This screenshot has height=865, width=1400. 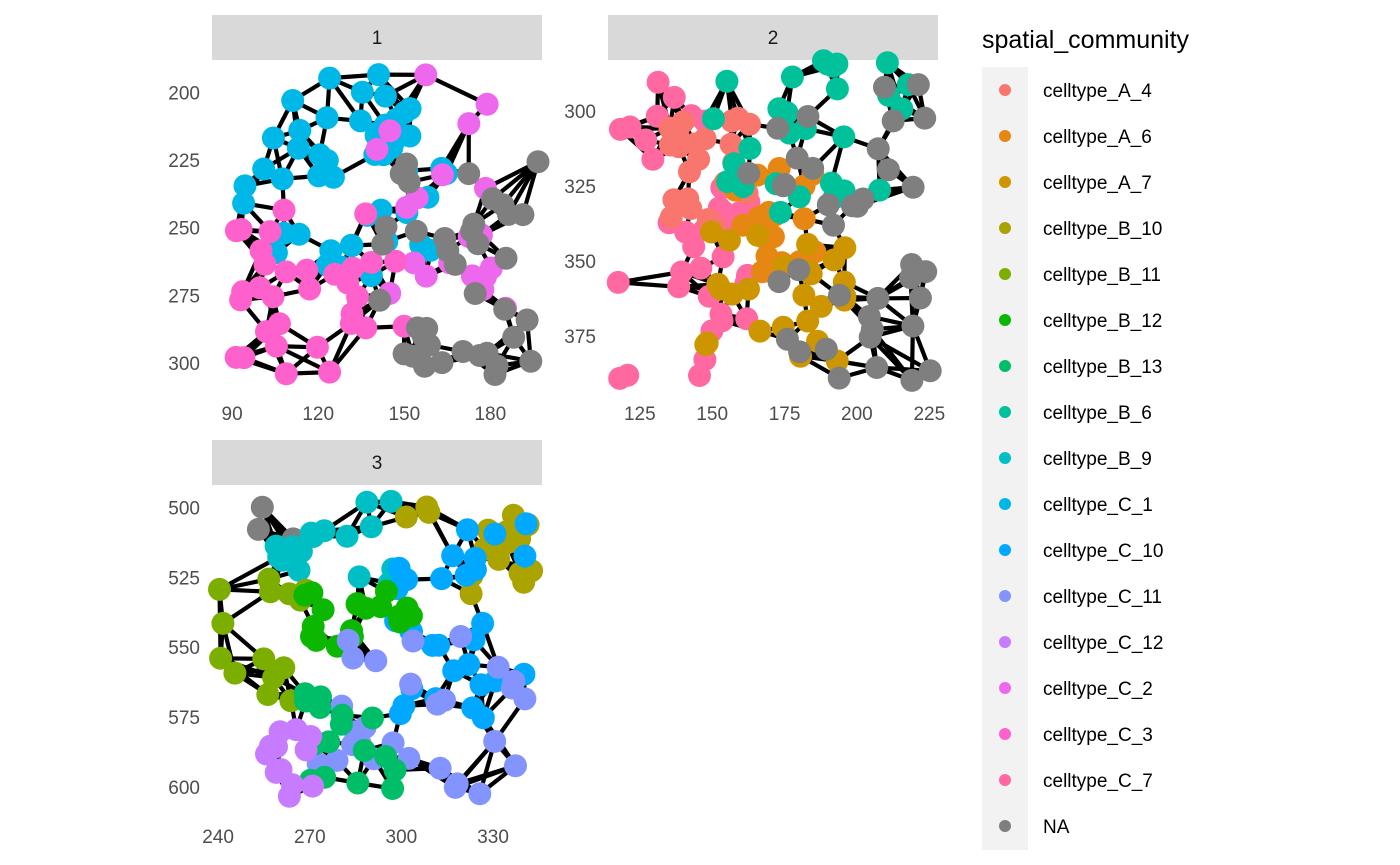 What do you see at coordinates (1056, 827) in the screenshot?
I see `legend-label: NA` at bounding box center [1056, 827].